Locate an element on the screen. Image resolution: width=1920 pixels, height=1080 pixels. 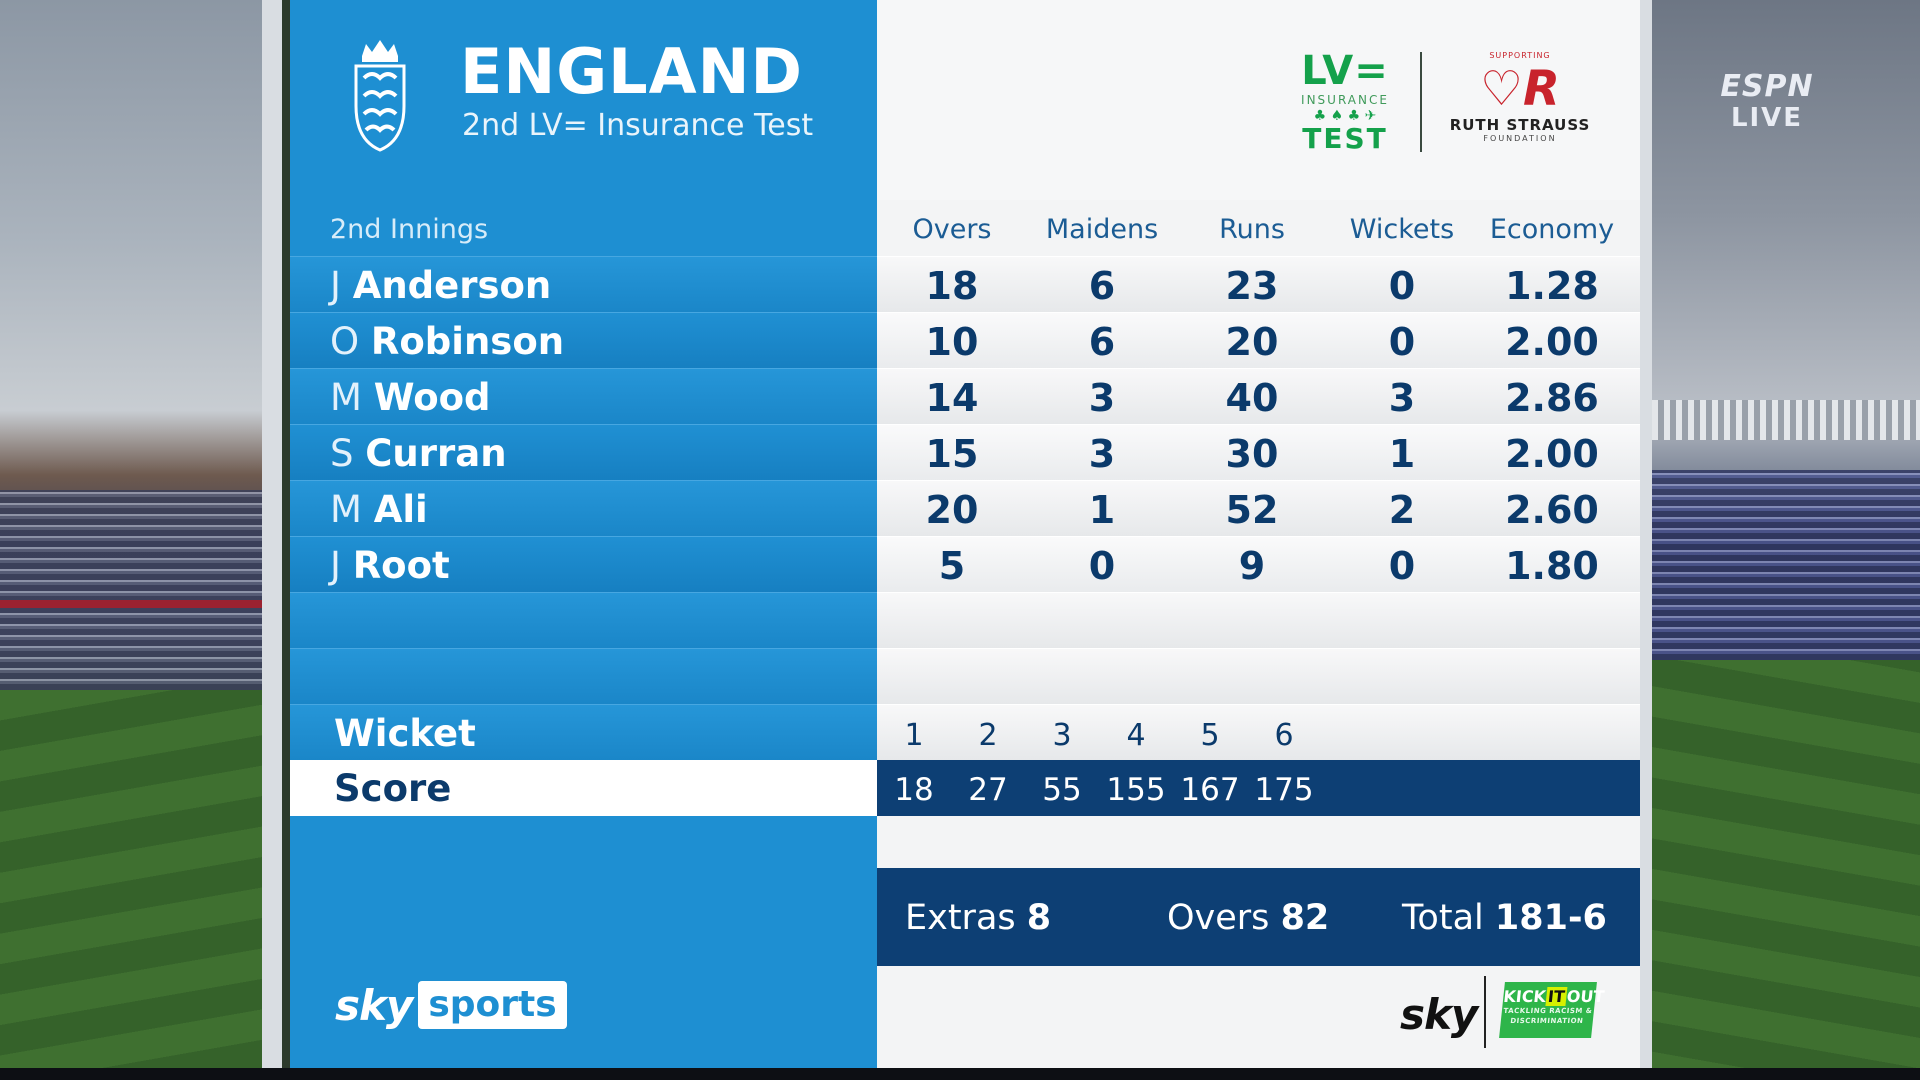
wicket-number: 6 is located at coordinates (1284, 735).